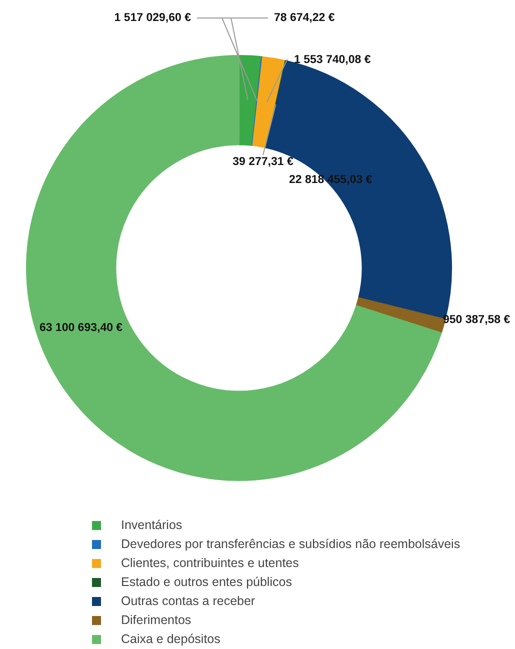  Describe the element at coordinates (263, 162) in the screenshot. I see `data-label: 39 277,31 €` at that location.